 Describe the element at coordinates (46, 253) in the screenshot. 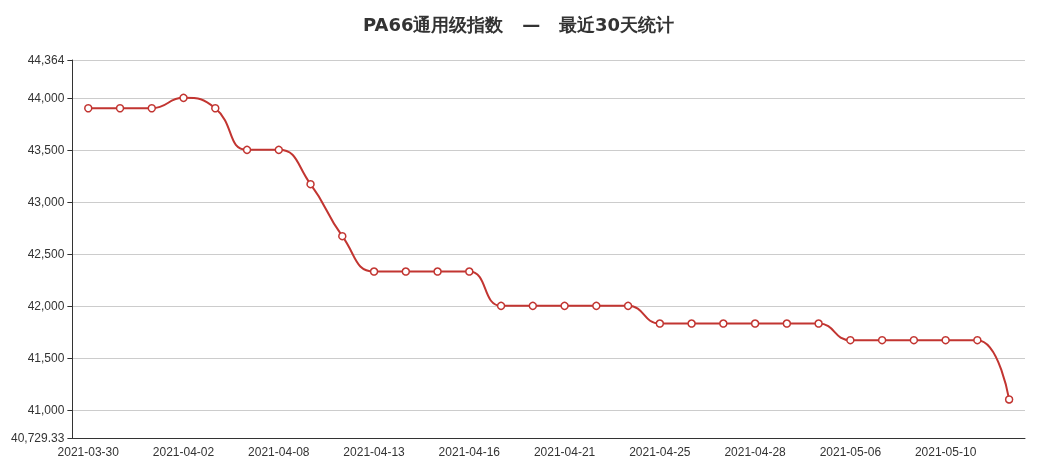

I see `y-tick-label: 42,500` at that location.